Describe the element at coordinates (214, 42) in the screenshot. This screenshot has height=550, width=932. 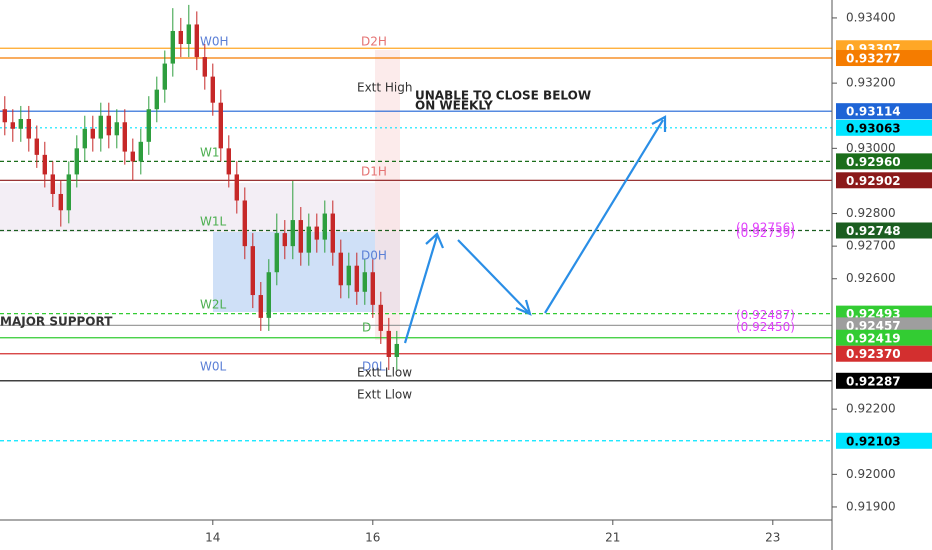
I see `annotation: W0H` at that location.